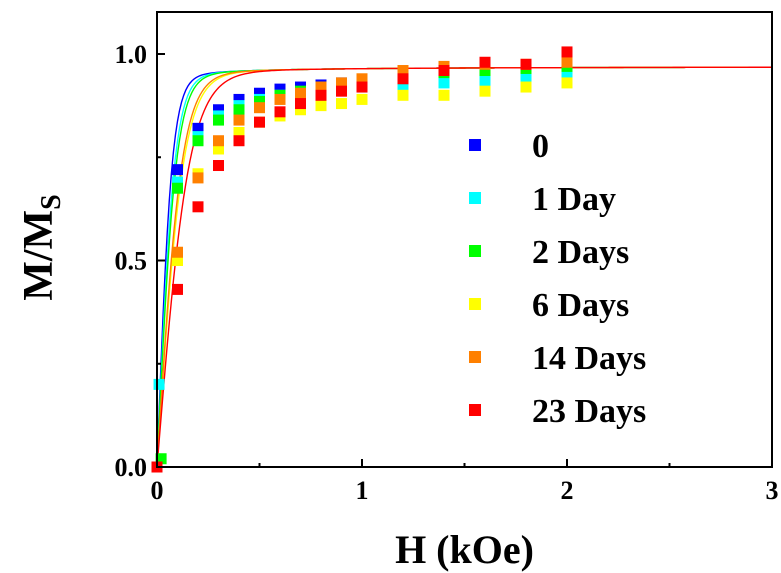 Image resolution: width=781 pixels, height=573 pixels. I want to click on legend-label: 2 Days, so click(580, 252).